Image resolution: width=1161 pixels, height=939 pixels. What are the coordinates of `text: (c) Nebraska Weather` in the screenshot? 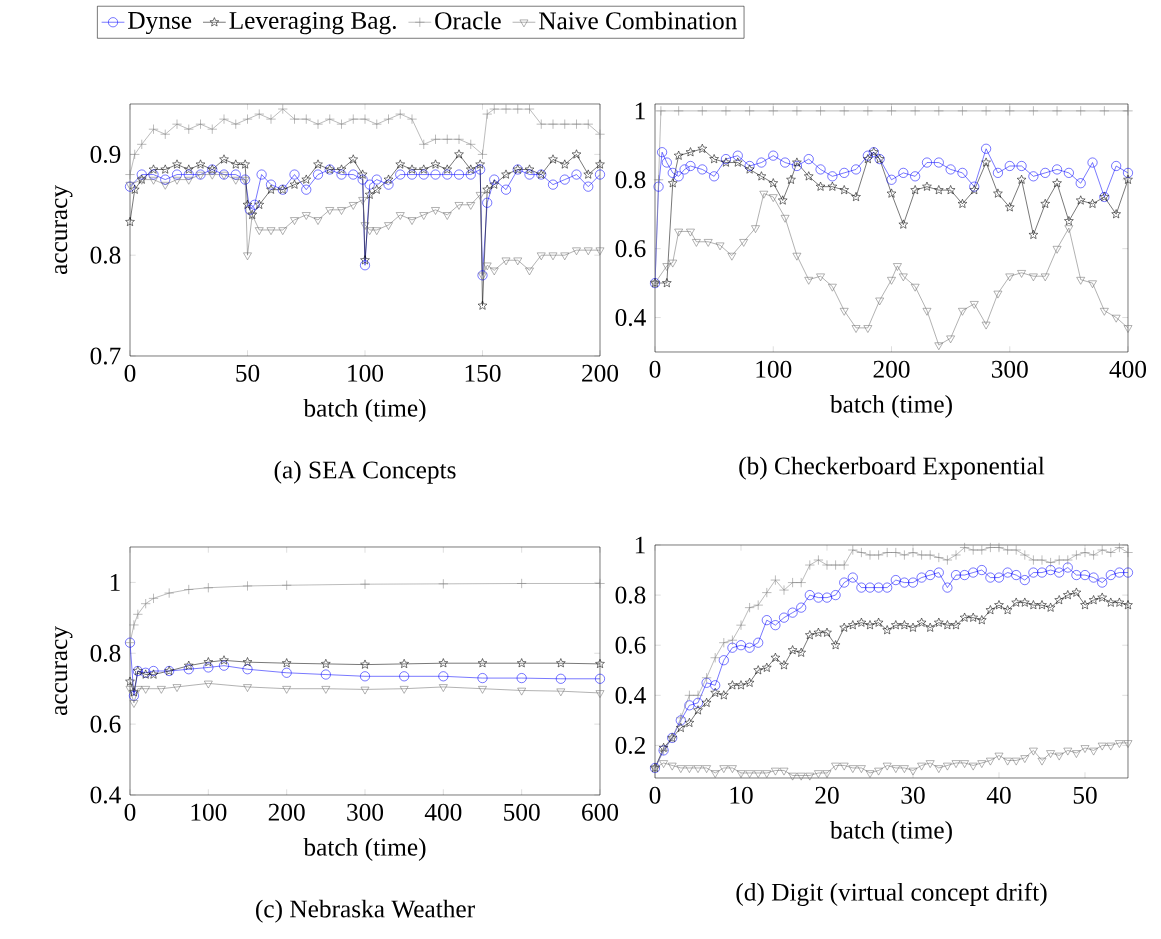 It's located at (365, 911).